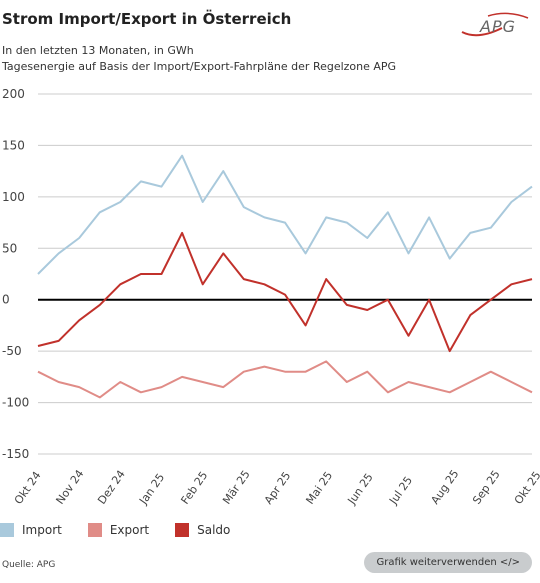 This screenshot has width=540, height=583. What do you see at coordinates (13, 197) in the screenshot?
I see `y-tick-label: 100` at bounding box center [13, 197].